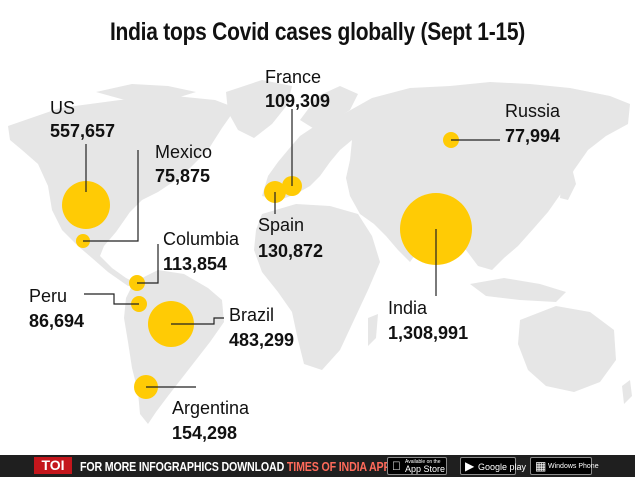 The image size is (635, 477). What do you see at coordinates (317, 287) in the screenshot?
I see `africa-landmass` at bounding box center [317, 287].